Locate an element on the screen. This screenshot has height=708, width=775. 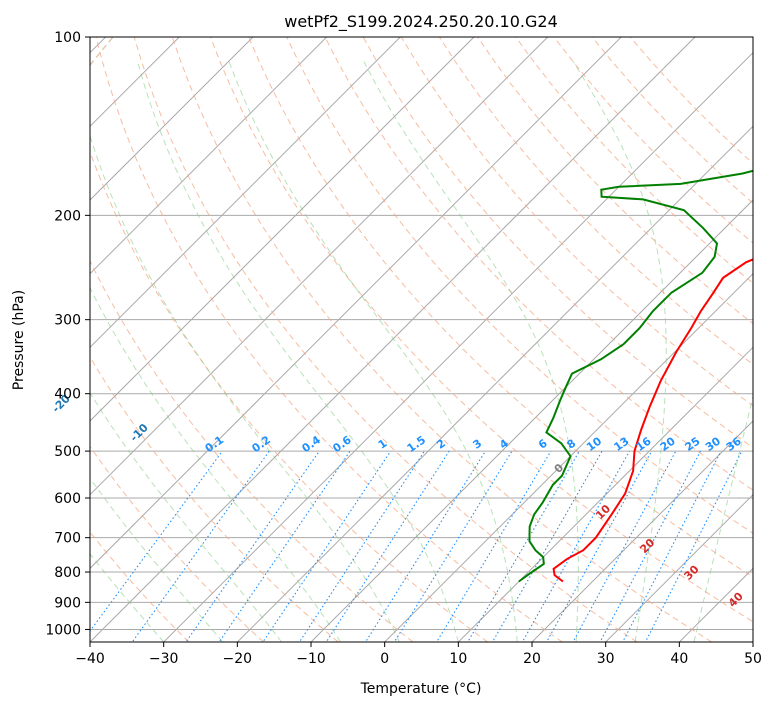
y-tick-label: 100 is located at coordinates (67, 38).